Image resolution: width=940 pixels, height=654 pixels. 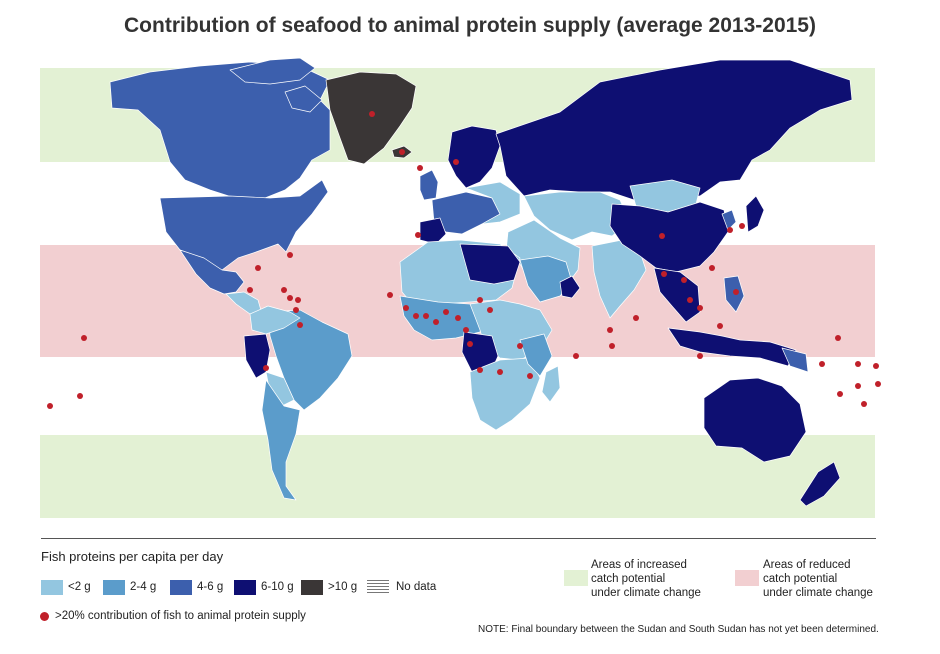 What do you see at coordinates (181, 587) in the screenshot?
I see `legend-swatch-4to6` at bounding box center [181, 587].